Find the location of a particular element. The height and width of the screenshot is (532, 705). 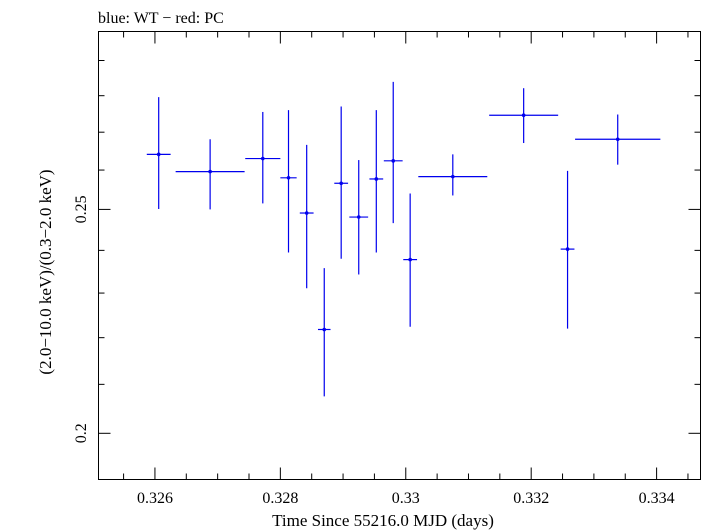

chart-title: blue: WT − red: PC is located at coordinates (161, 18).